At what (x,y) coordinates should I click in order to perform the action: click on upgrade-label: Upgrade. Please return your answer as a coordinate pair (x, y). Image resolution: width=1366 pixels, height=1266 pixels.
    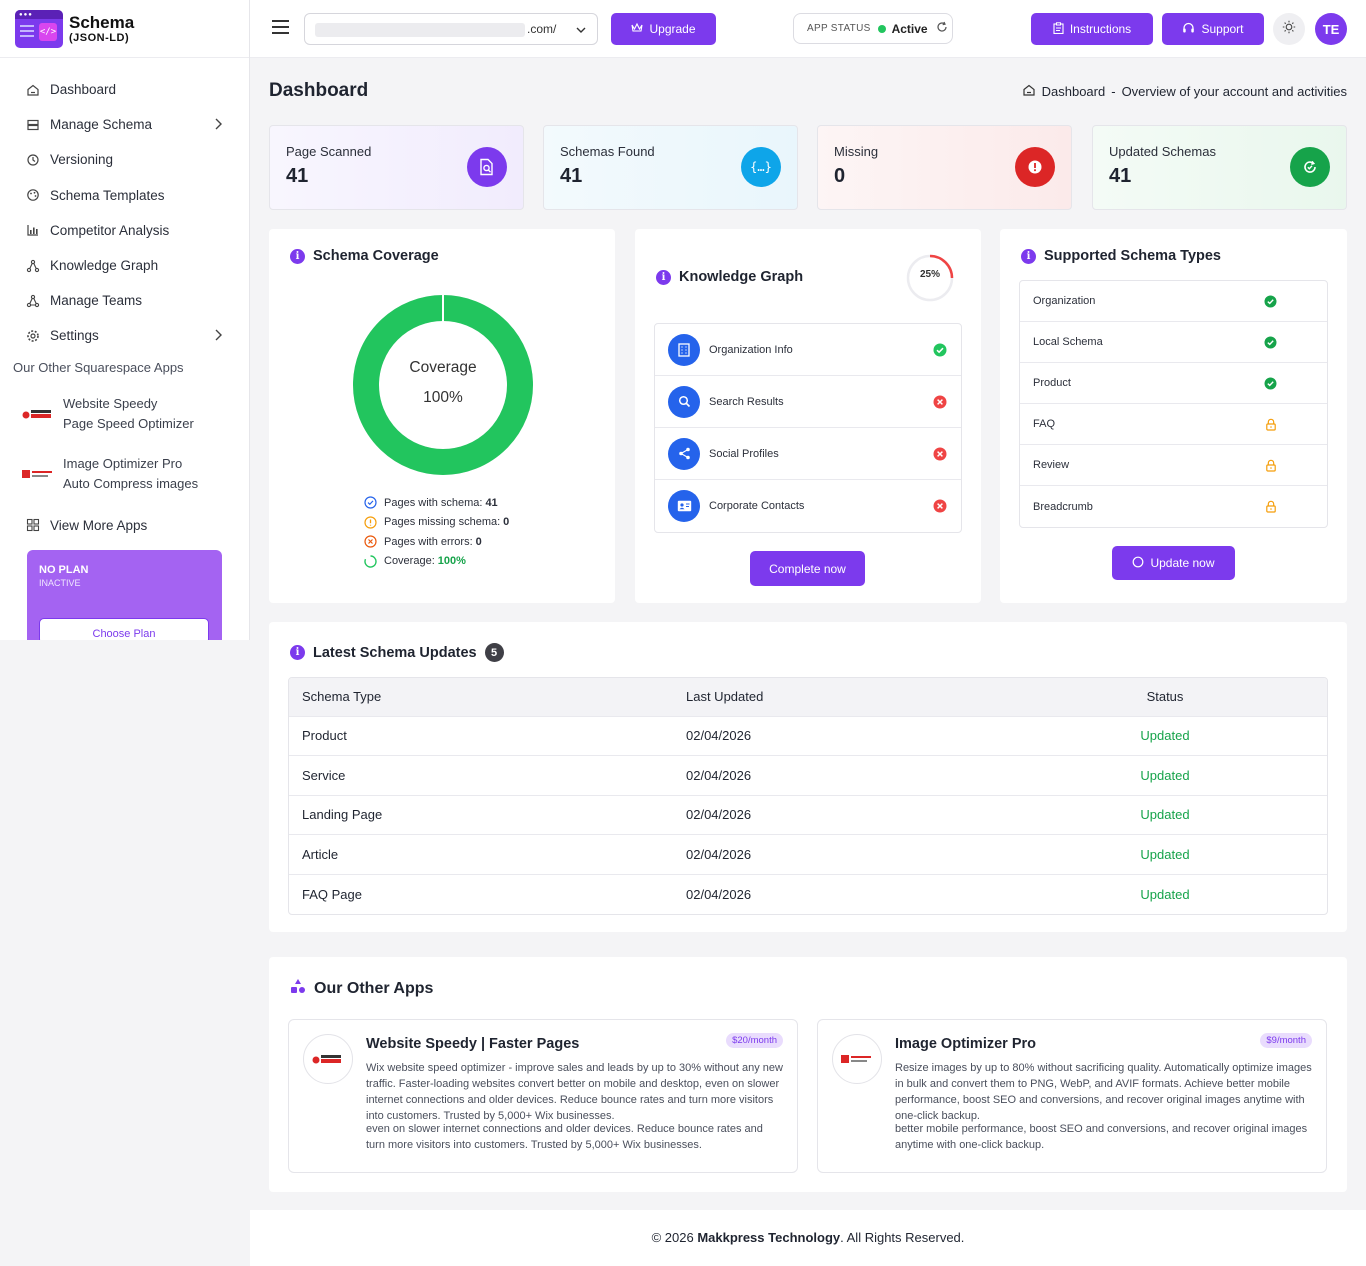
    Looking at the image, I should click on (672, 29).